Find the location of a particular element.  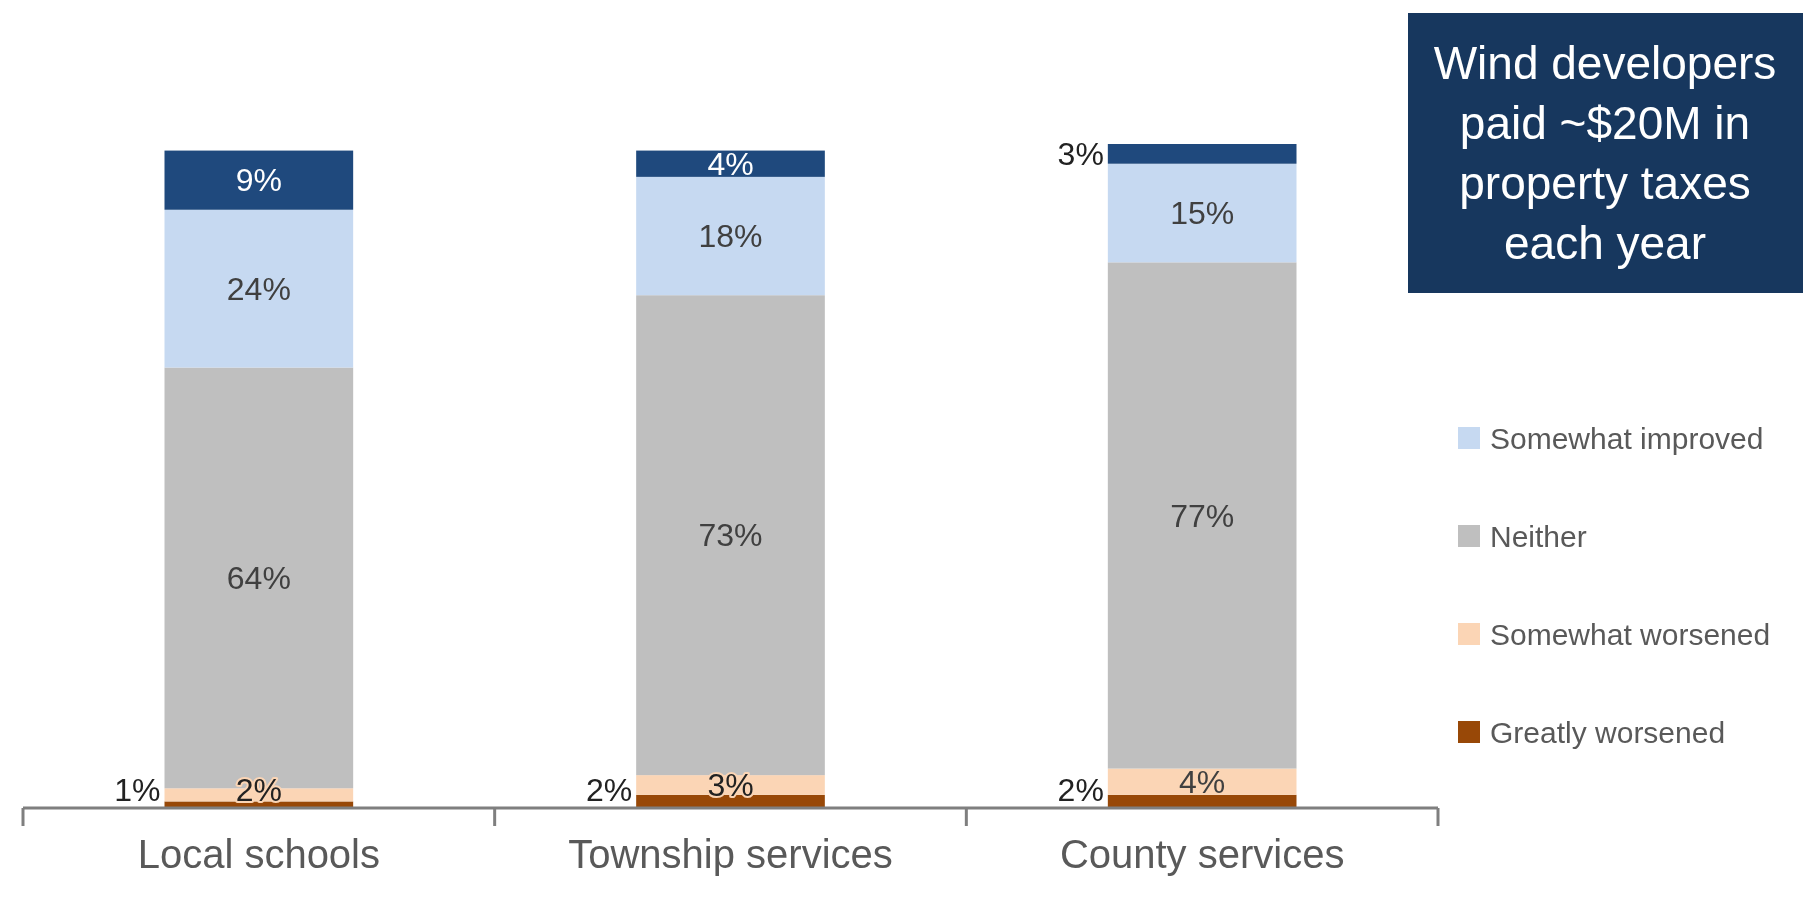

data-label: 77% is located at coordinates (1202, 515).